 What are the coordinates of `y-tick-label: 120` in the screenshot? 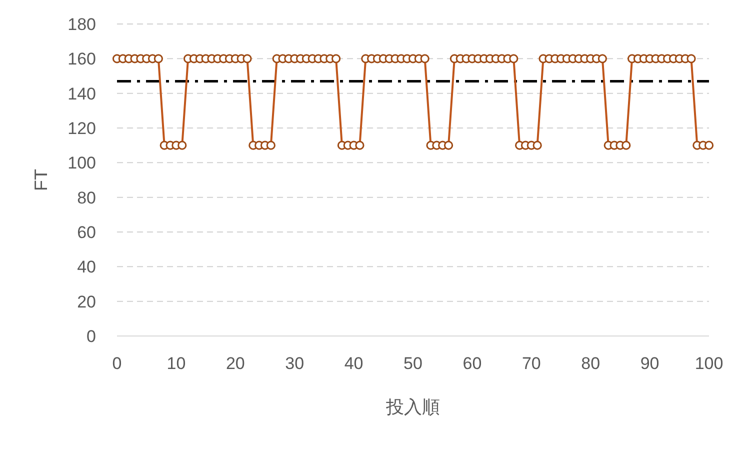 It's located at (82, 128).